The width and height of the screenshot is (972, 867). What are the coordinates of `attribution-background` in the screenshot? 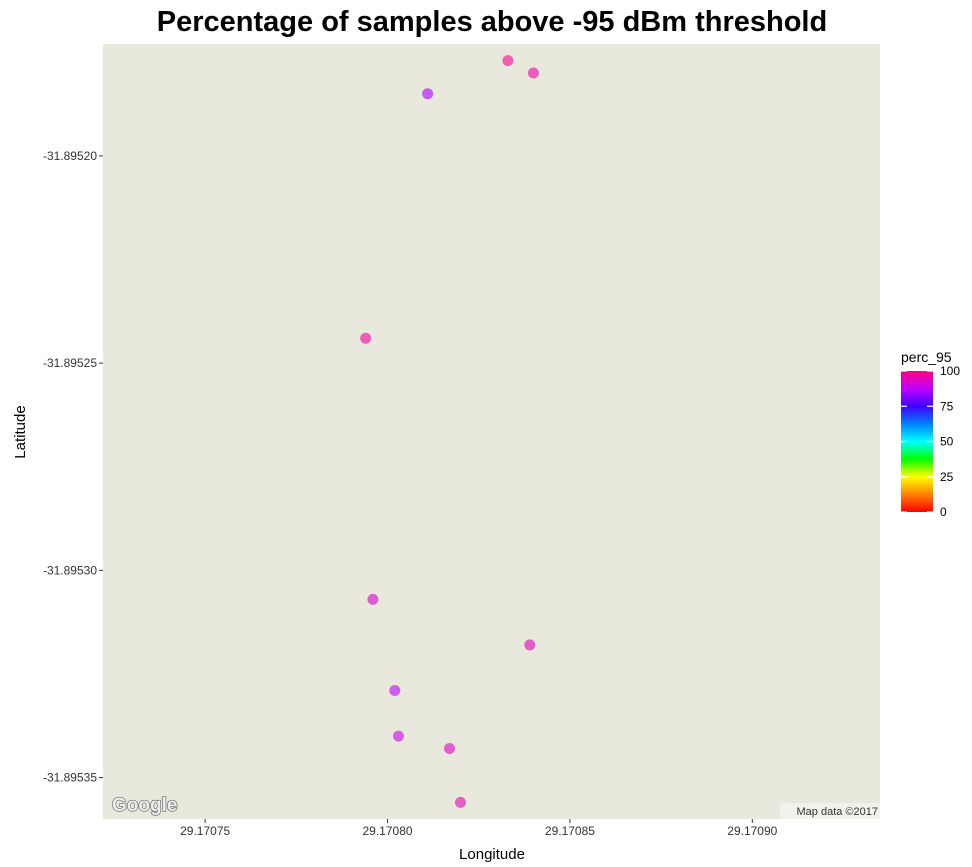 It's located at (830, 811).